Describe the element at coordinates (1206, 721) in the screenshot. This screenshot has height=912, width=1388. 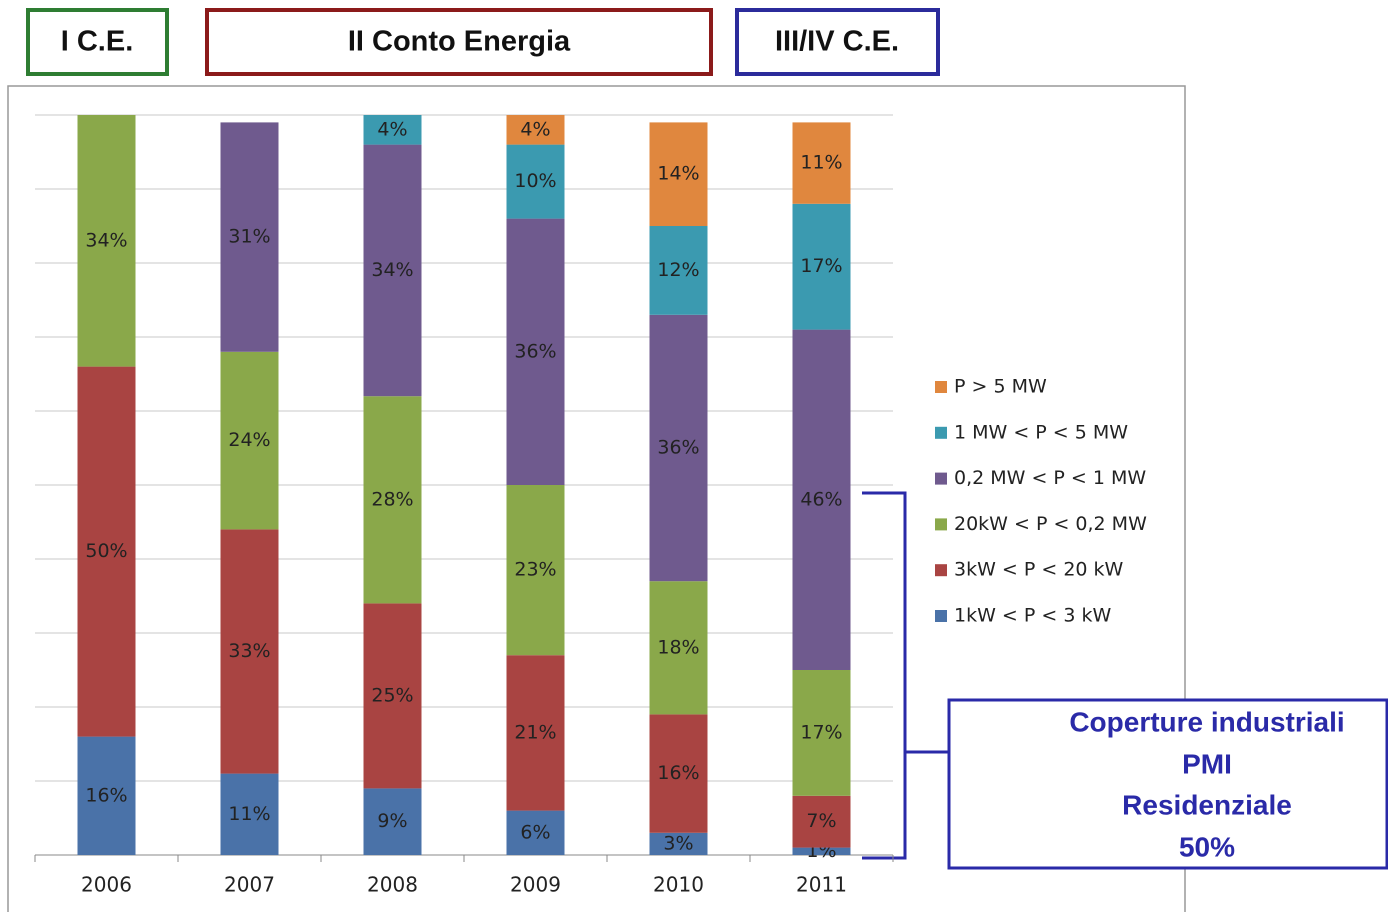
I see `annotation-text: Coperture industriali` at that location.